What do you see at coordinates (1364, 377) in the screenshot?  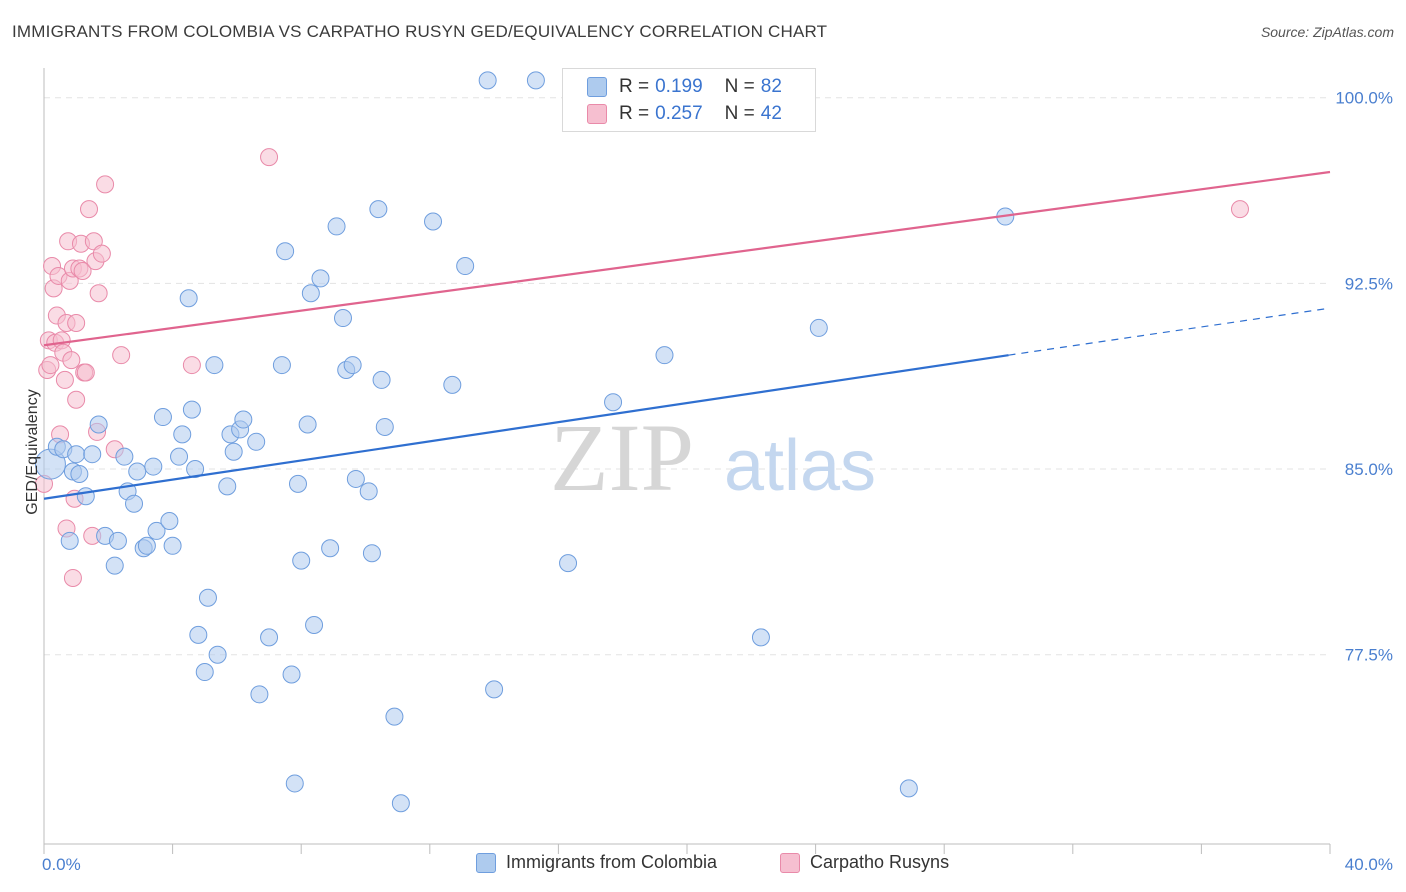 I see `y-tick-labels: 77.5% 85.0% 92.5% 100.0%` at bounding box center [1364, 377].